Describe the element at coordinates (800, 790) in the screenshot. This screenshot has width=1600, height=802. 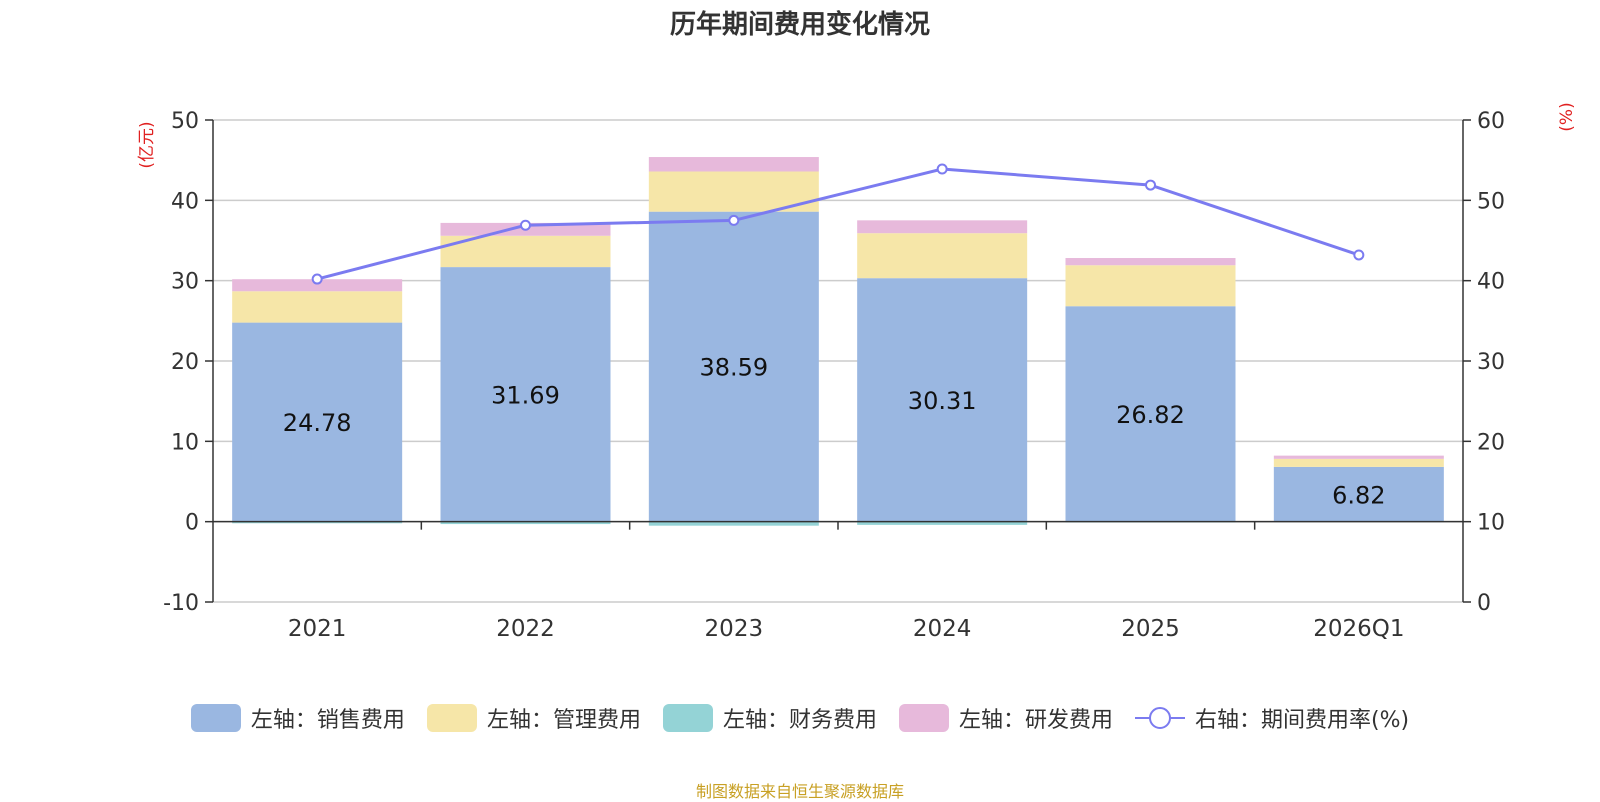
I see `source-note: 制图数据来自恒生聚源数据库` at that location.